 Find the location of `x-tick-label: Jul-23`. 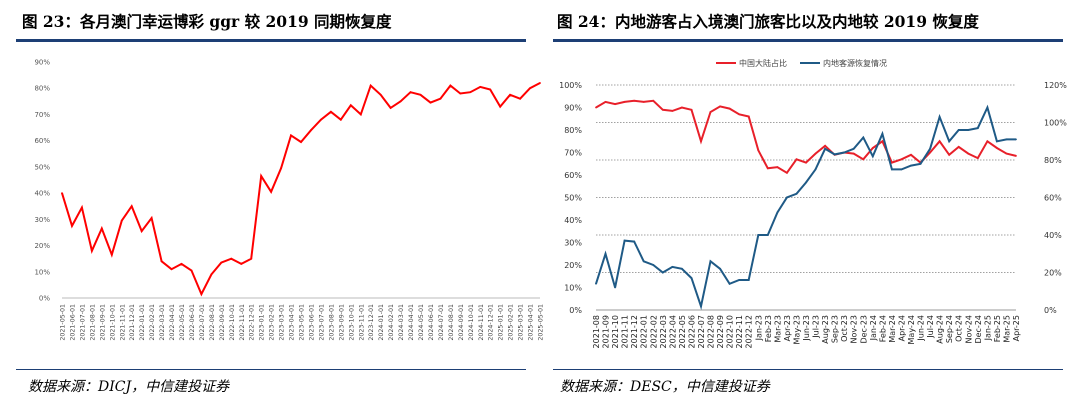

x-tick-label: Jul-23 is located at coordinates (816, 327).